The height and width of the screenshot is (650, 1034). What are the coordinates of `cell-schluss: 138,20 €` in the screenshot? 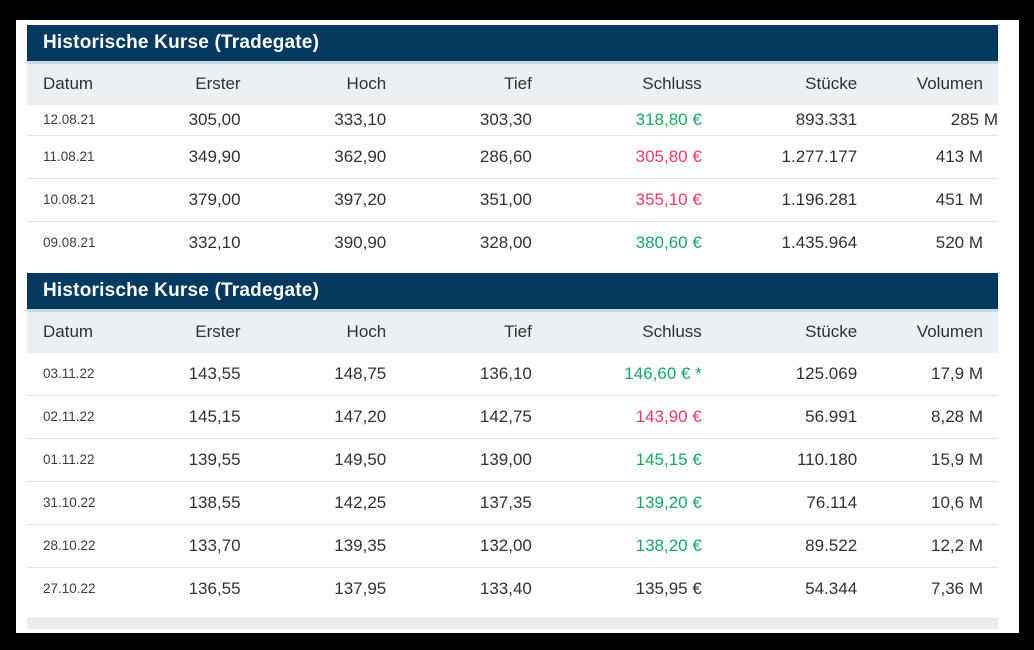 It's located at (616, 546).